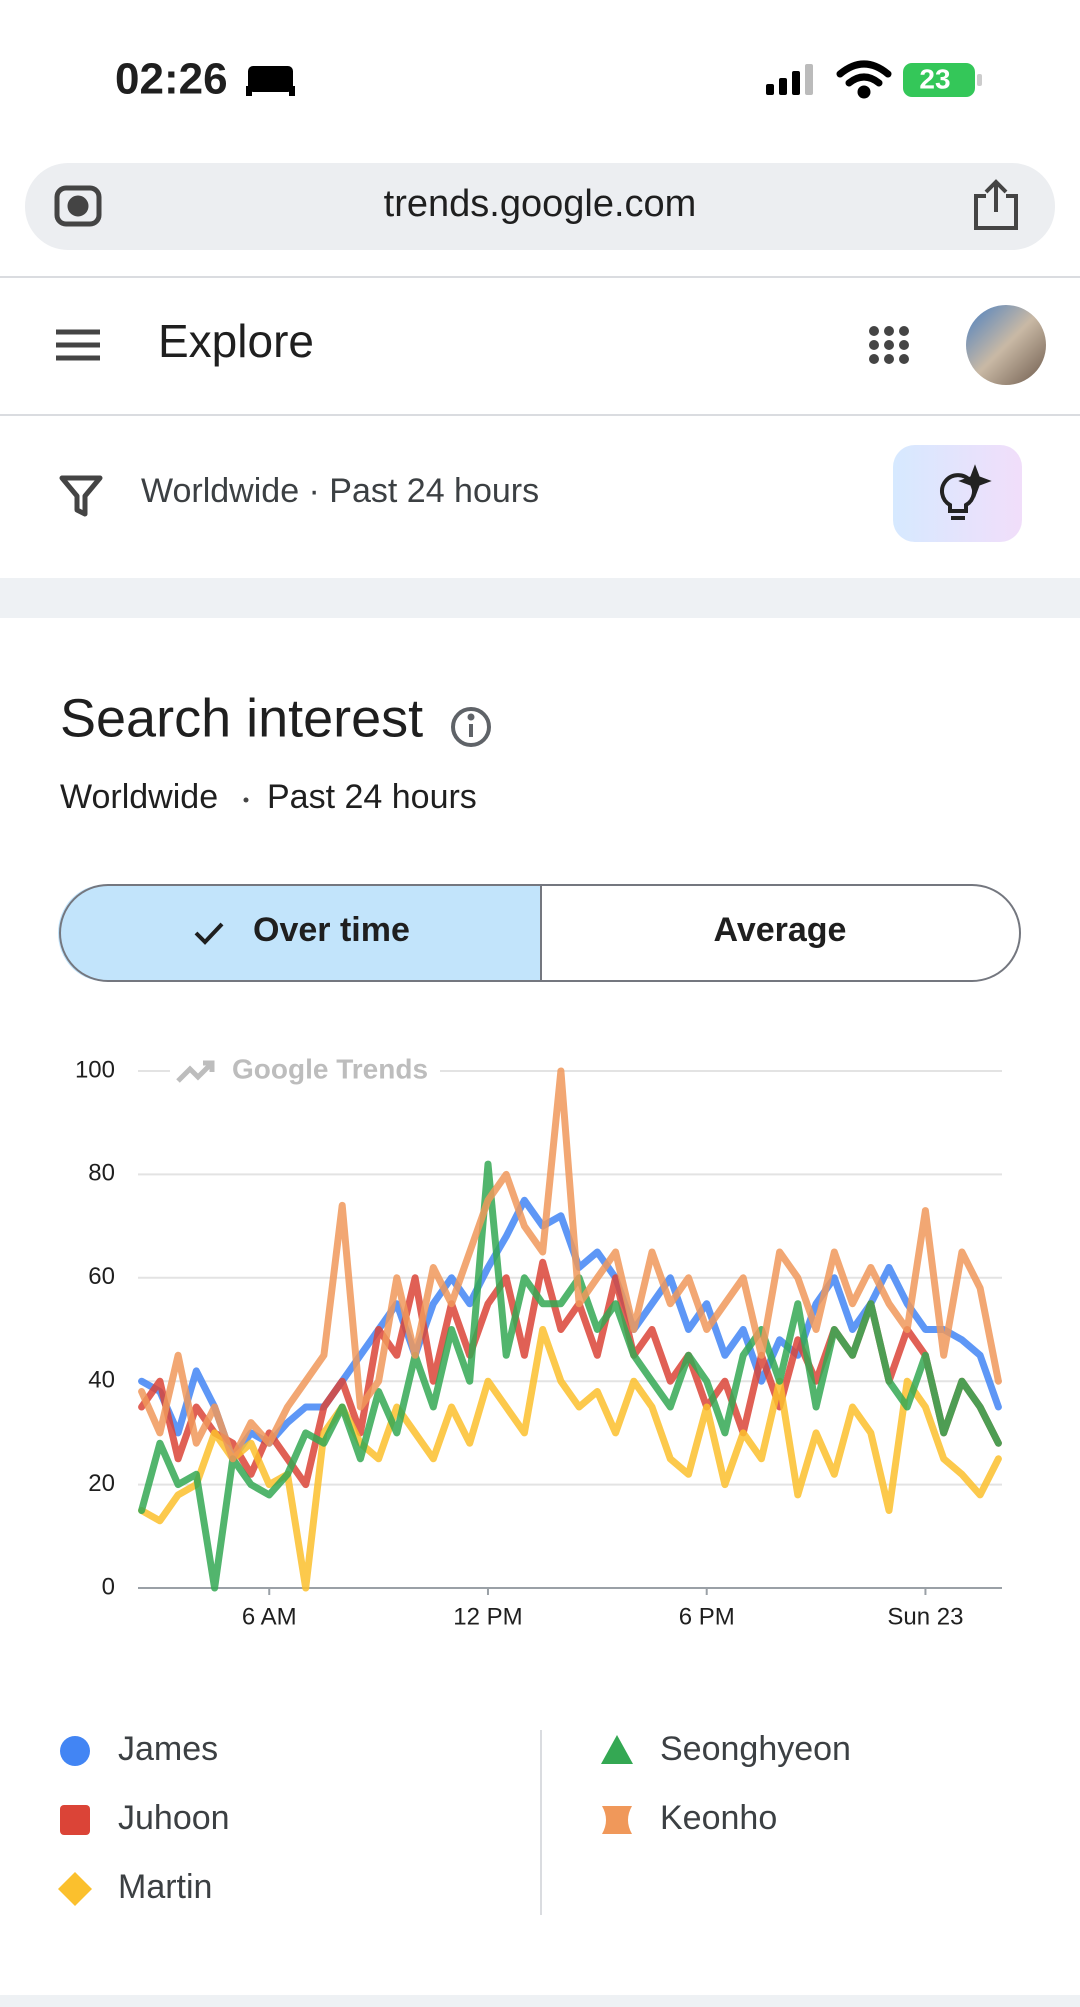 The image size is (1080, 2007). What do you see at coordinates (101, 1483) in the screenshot?
I see `y-tick-label: 20` at bounding box center [101, 1483].